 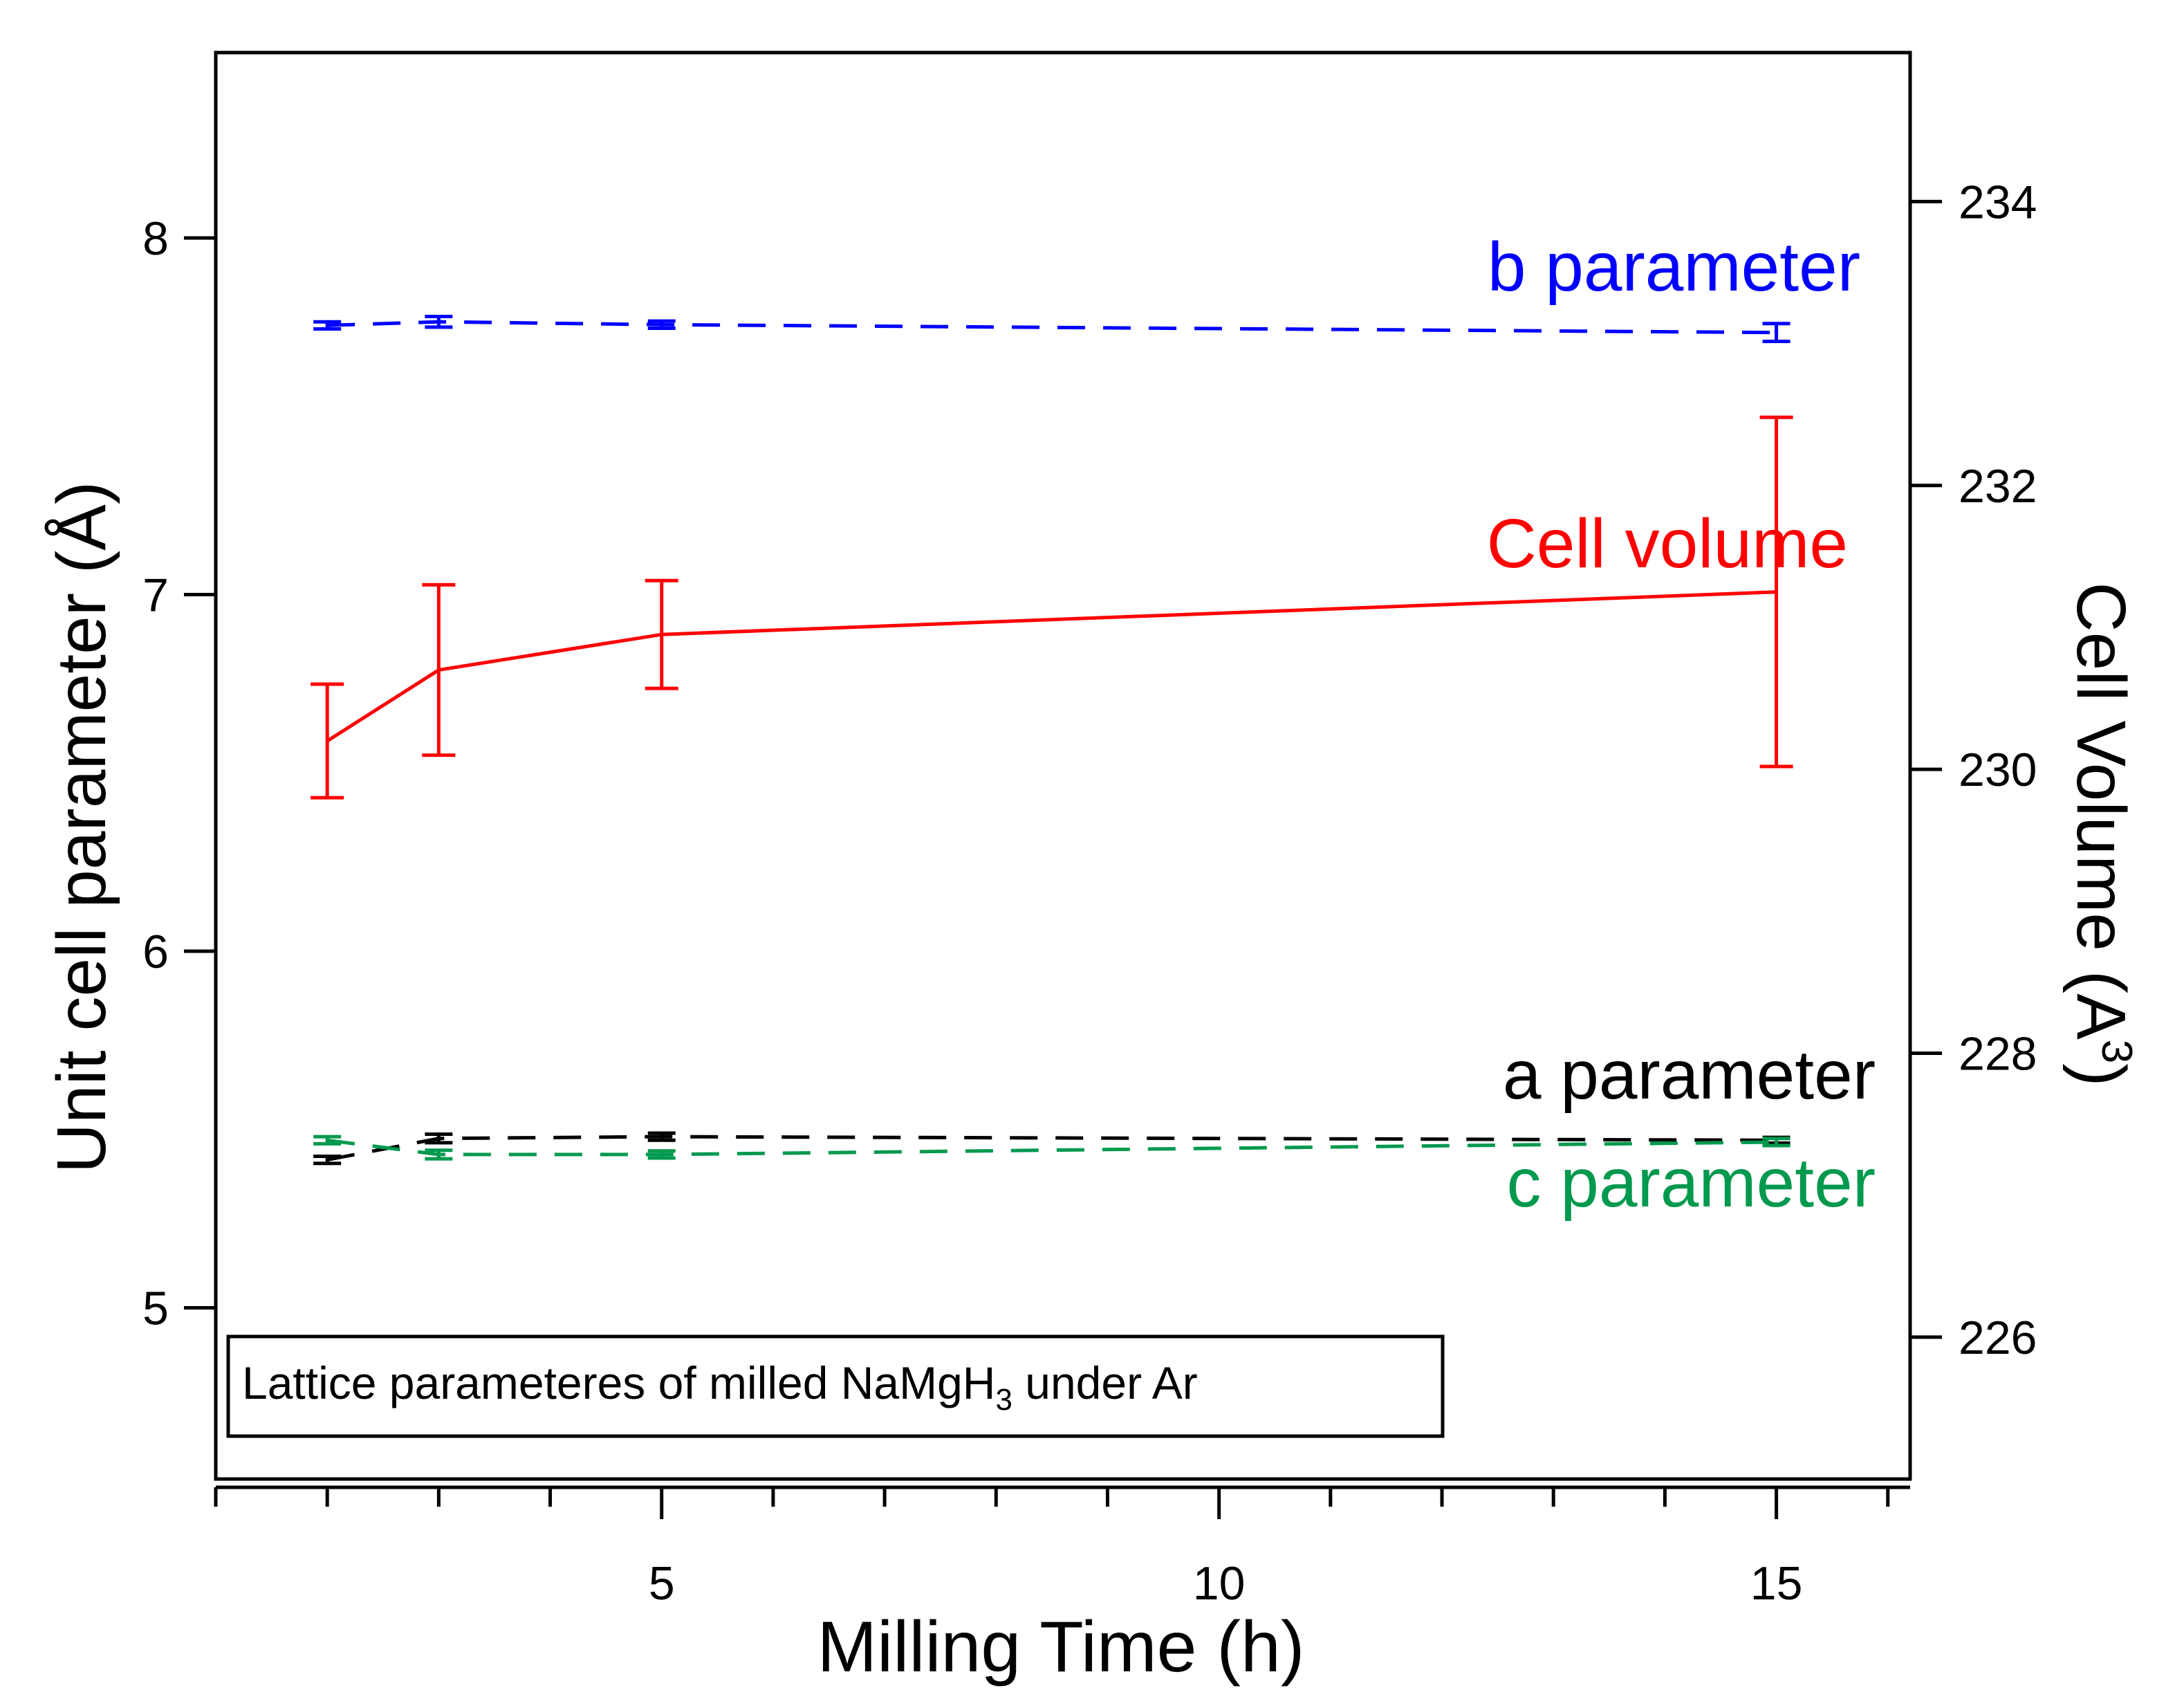 What do you see at coordinates (81, 827) in the screenshot?
I see `y-axis-left-title: Unit cell parameter (Å)` at bounding box center [81, 827].